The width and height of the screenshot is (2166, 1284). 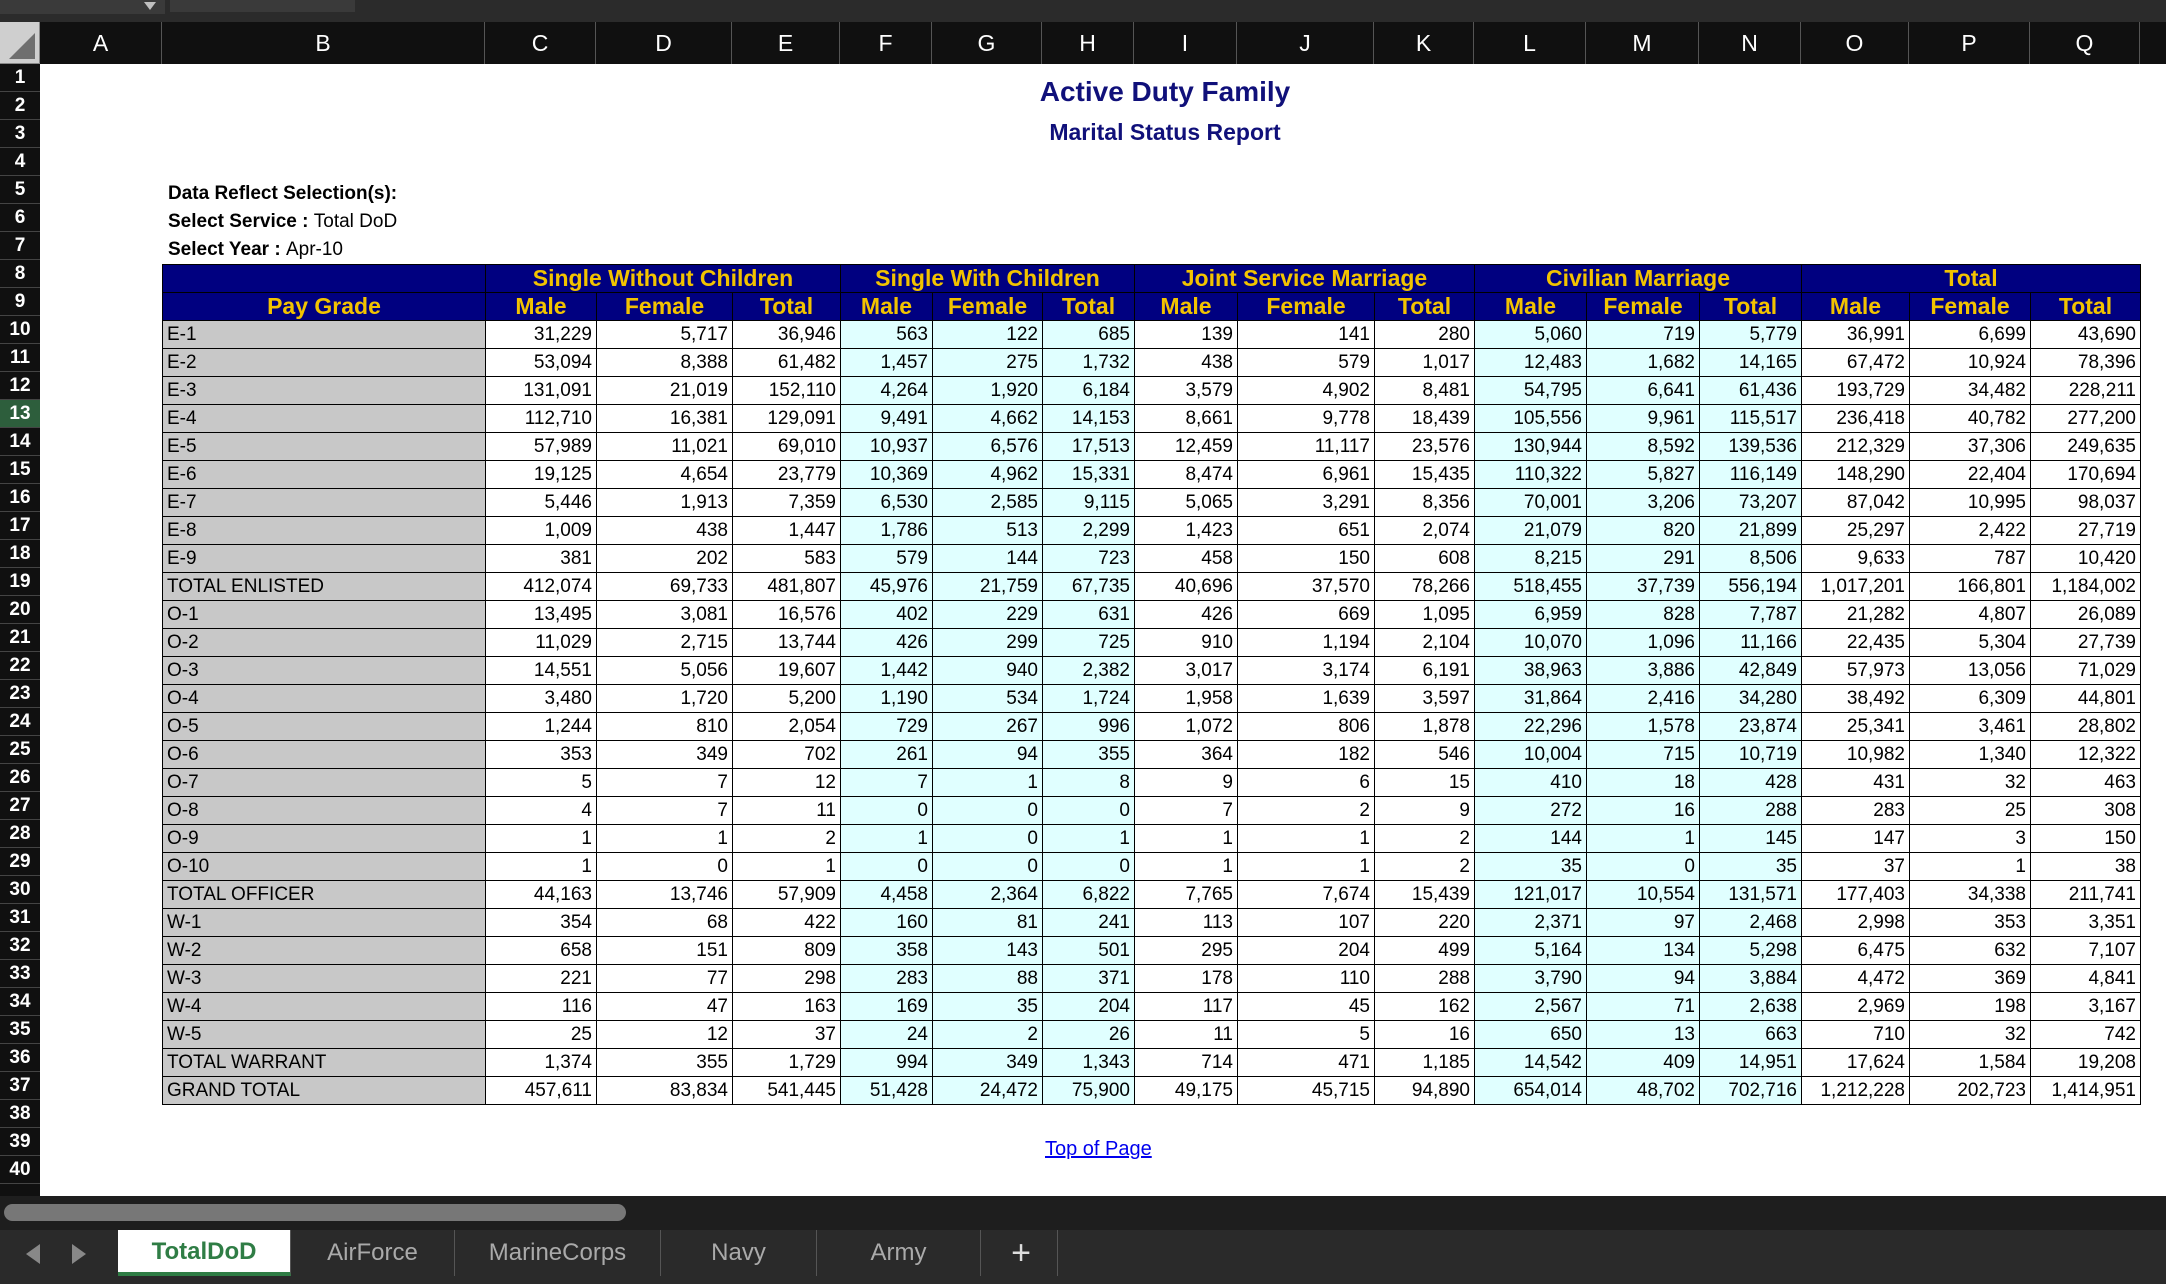 What do you see at coordinates (20, 414) in the screenshot?
I see `row-header-13: 13` at bounding box center [20, 414].